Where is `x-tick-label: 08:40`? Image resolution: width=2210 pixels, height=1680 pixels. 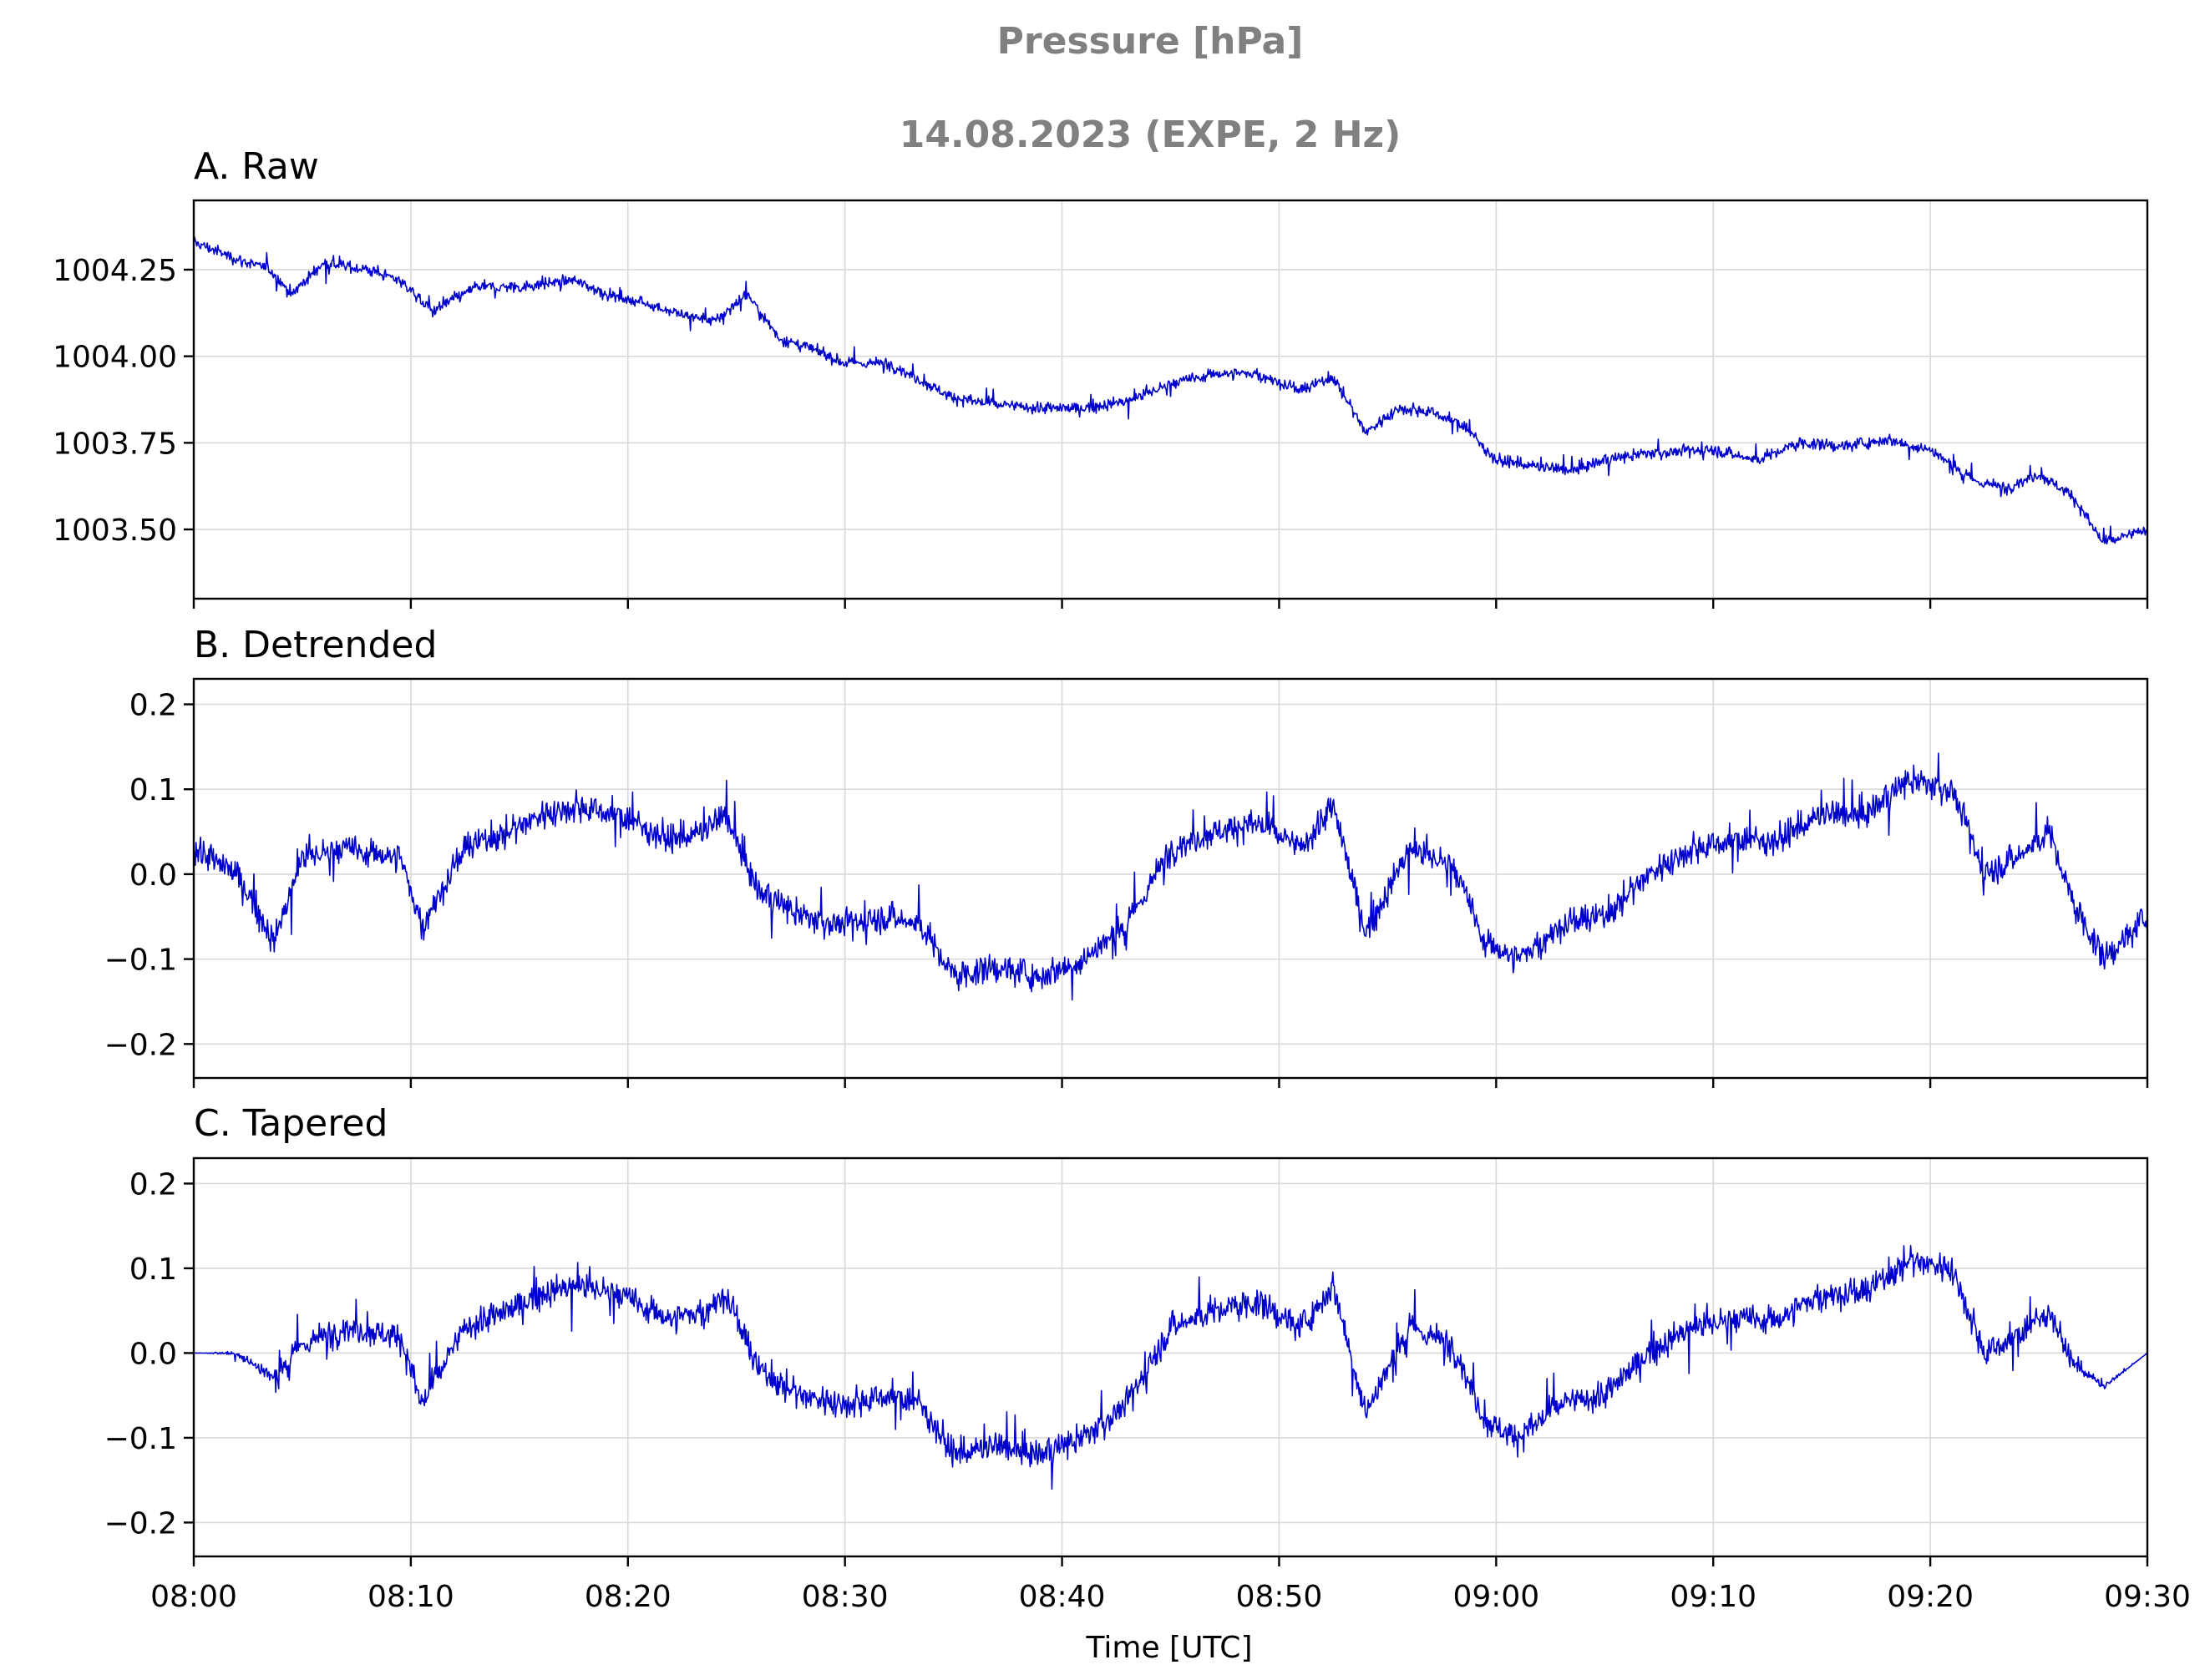 x-tick-label: 08:40 is located at coordinates (1062, 1597).